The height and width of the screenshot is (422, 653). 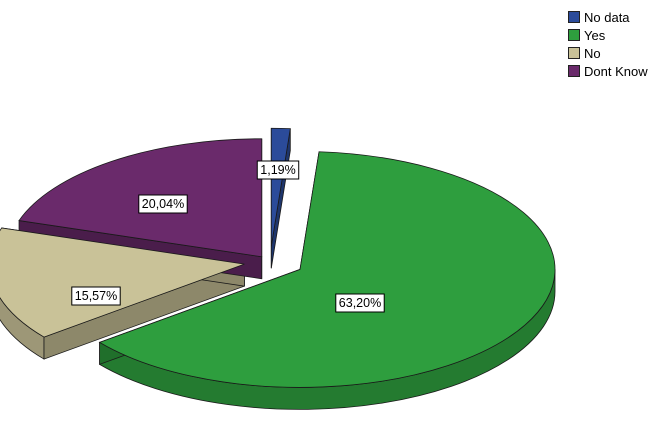 I want to click on data-label-text: 1,19%, so click(x=277, y=170).